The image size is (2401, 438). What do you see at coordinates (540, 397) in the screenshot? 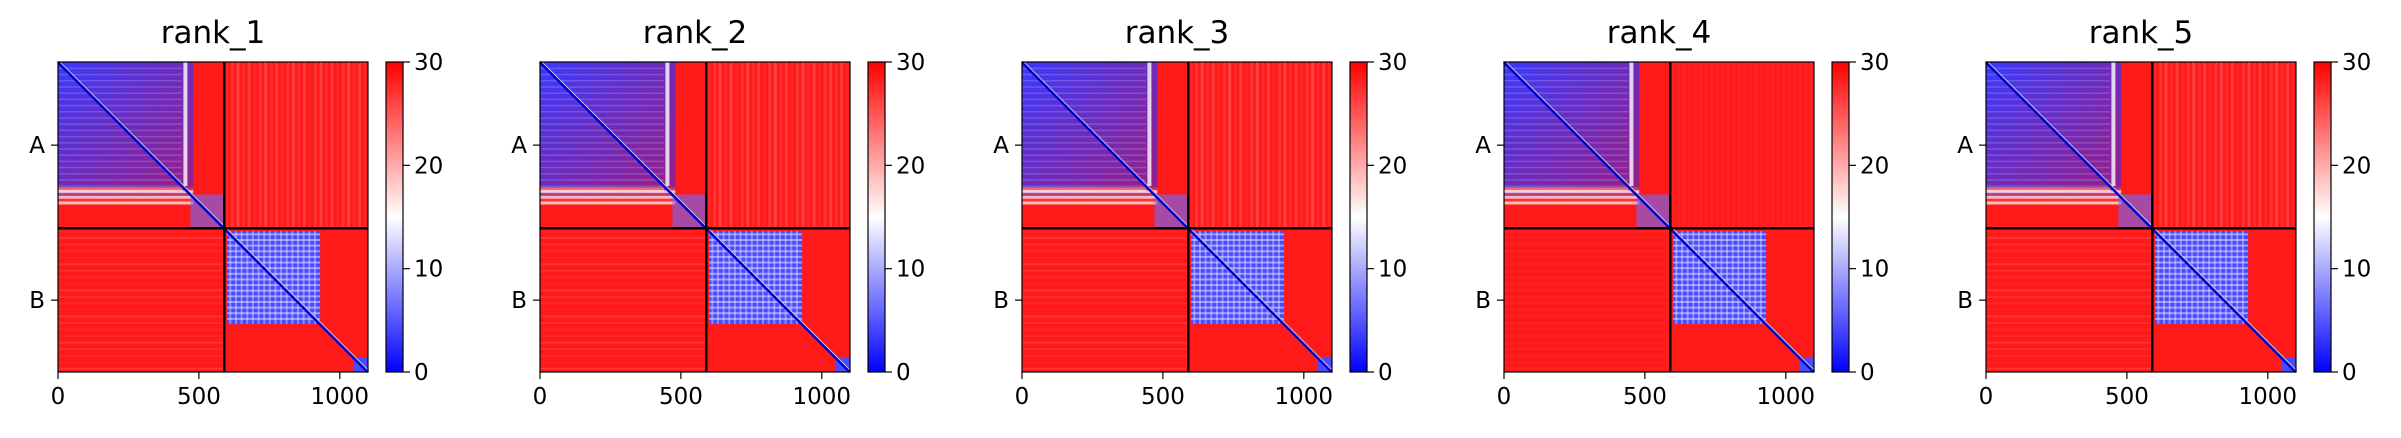
I see `x-tick-label: 0` at bounding box center [540, 397].